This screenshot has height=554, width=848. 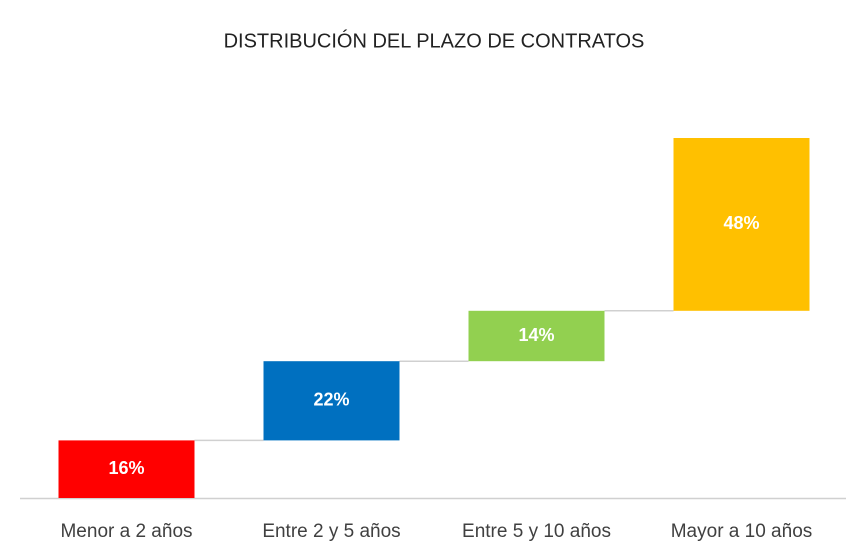 I want to click on value-label: 16%, so click(x=126, y=468).